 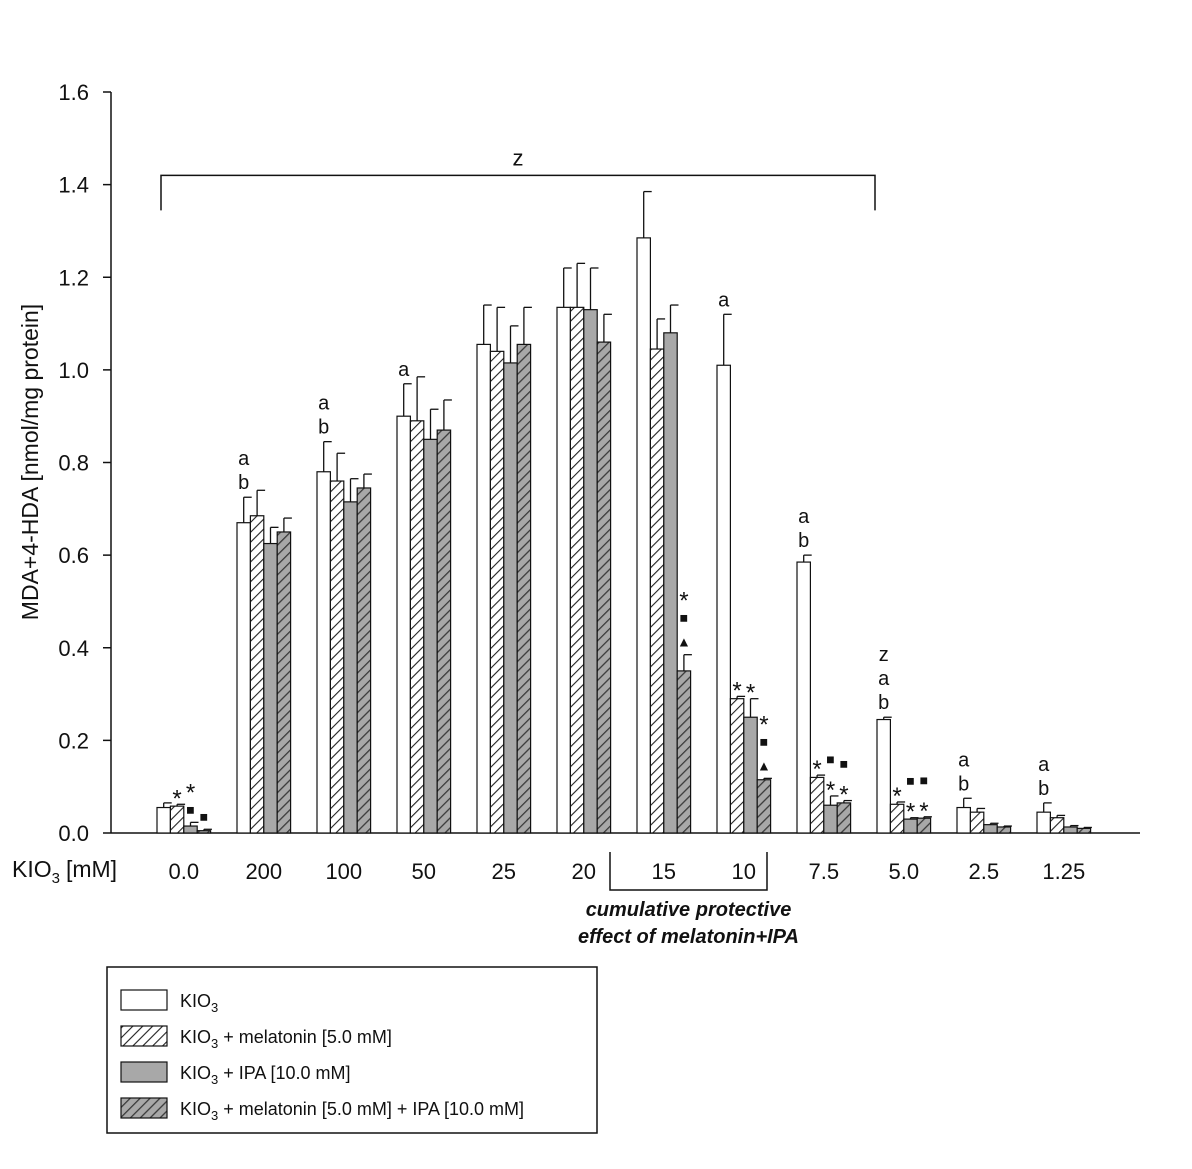 I want to click on y-axis-label: MDA+4-HDA [nmol/mg protein], so click(x=30, y=462).